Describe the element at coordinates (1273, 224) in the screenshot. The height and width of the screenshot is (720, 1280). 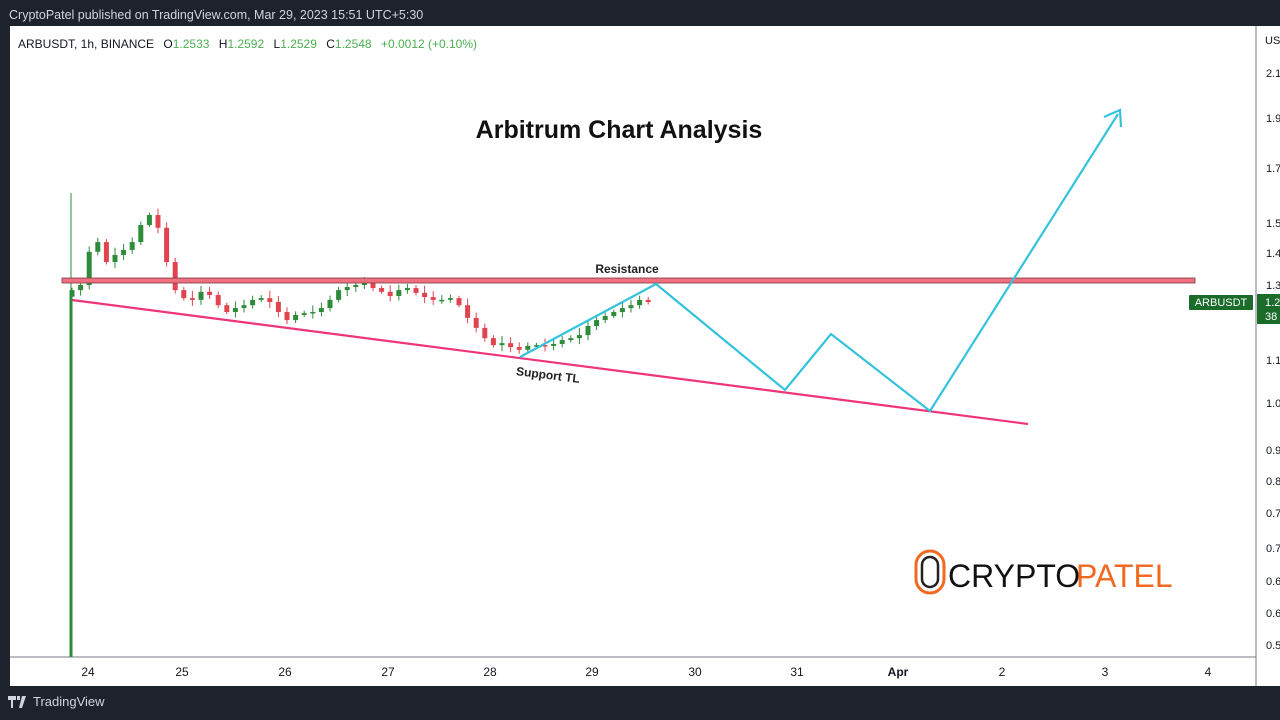
I see `y-tick-label: 1.5` at that location.